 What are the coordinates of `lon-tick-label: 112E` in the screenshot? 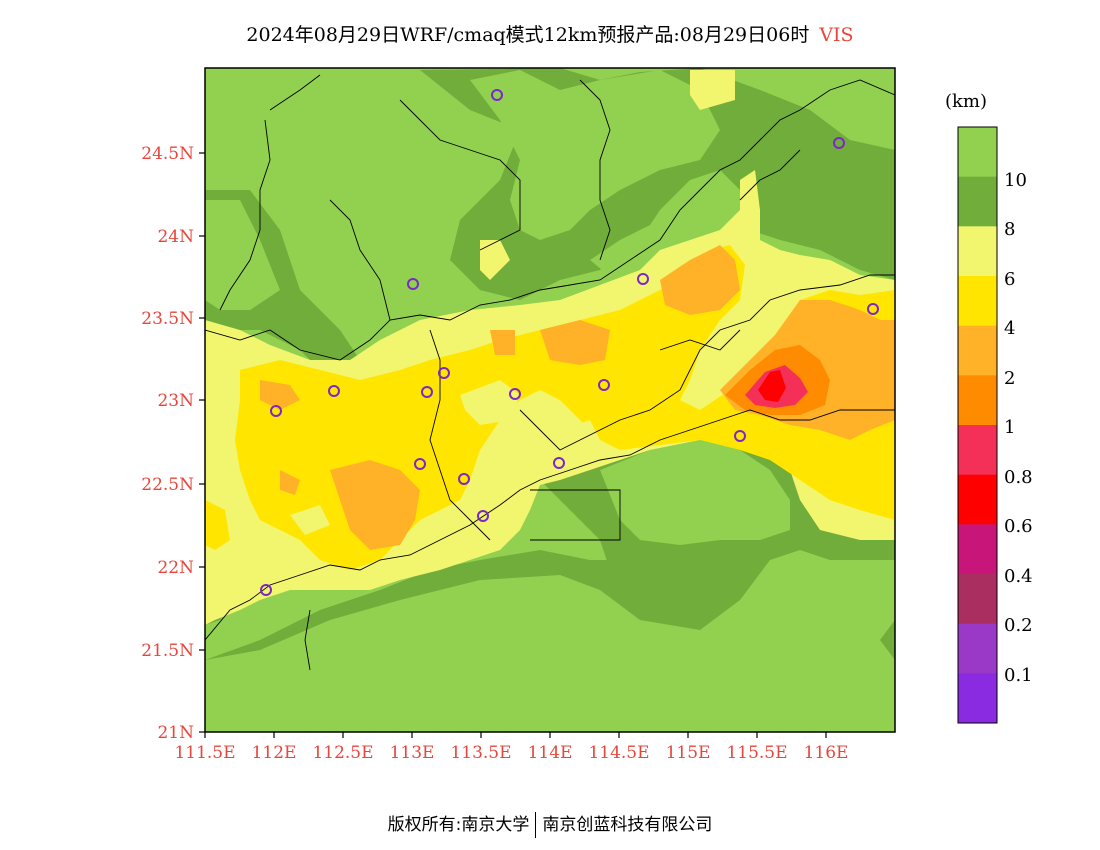 It's located at (274, 753).